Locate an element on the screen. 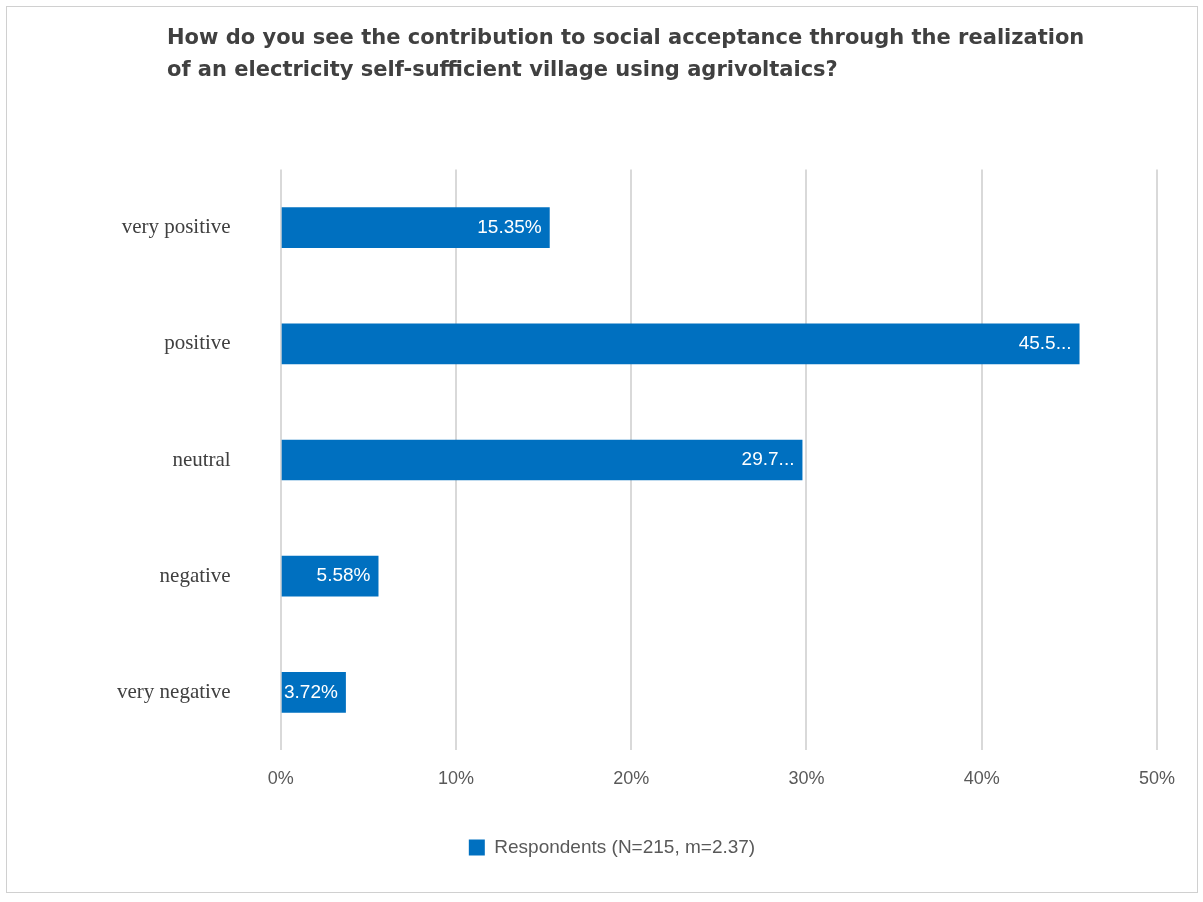  data-label: 3.72% is located at coordinates (311, 691).